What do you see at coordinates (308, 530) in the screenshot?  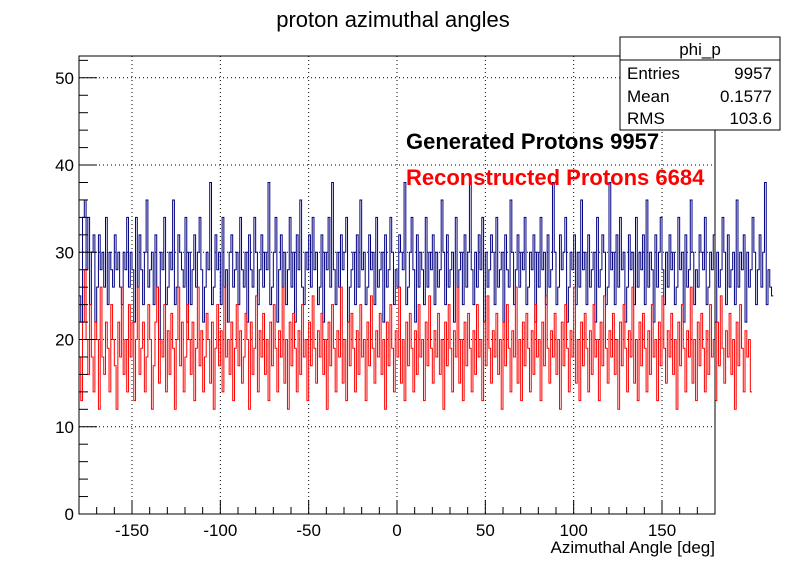 I see `x-tick-label--50: -50` at bounding box center [308, 530].